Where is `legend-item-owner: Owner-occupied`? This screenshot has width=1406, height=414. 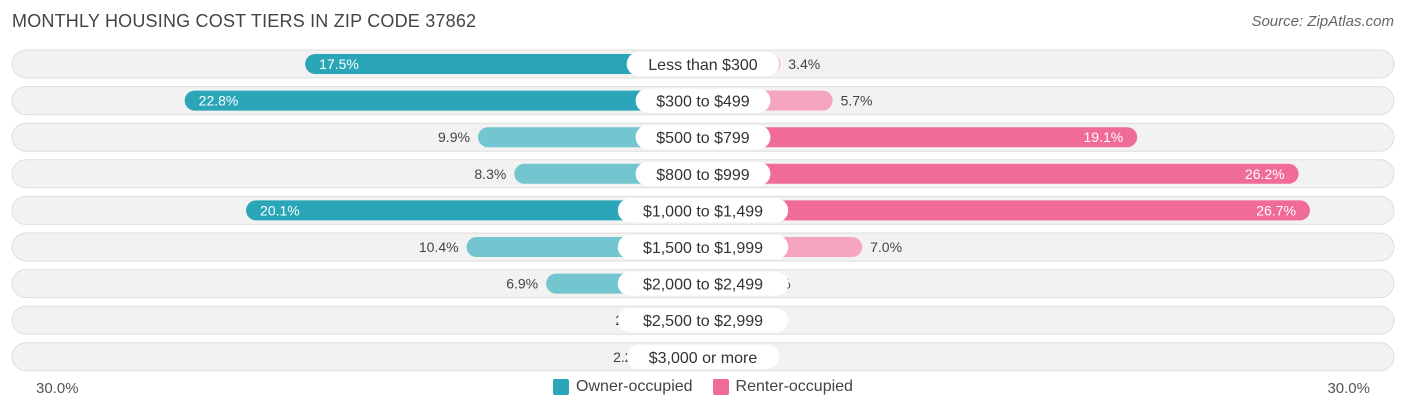 legend-item-owner: Owner-occupied is located at coordinates (623, 387).